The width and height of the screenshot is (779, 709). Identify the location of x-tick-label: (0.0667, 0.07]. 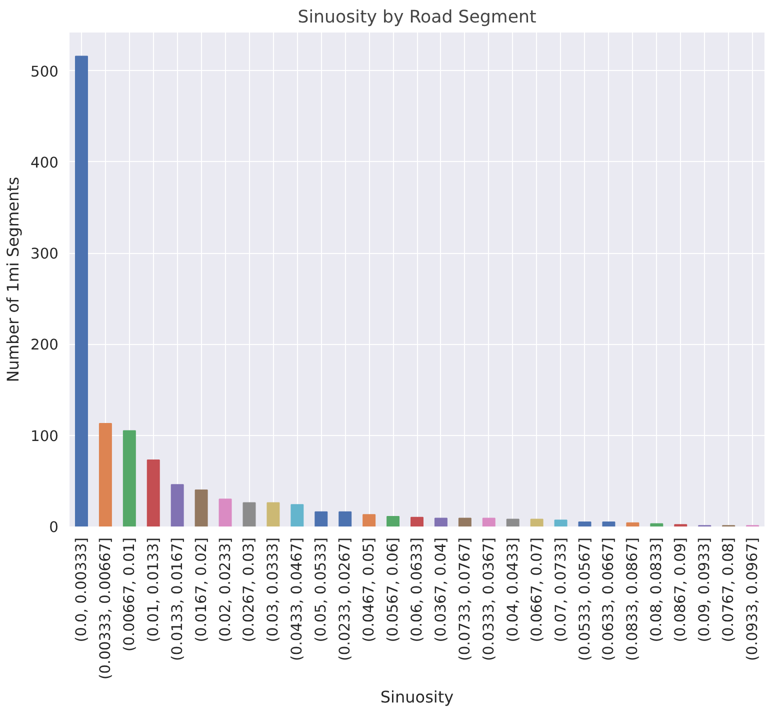
(537, 589).